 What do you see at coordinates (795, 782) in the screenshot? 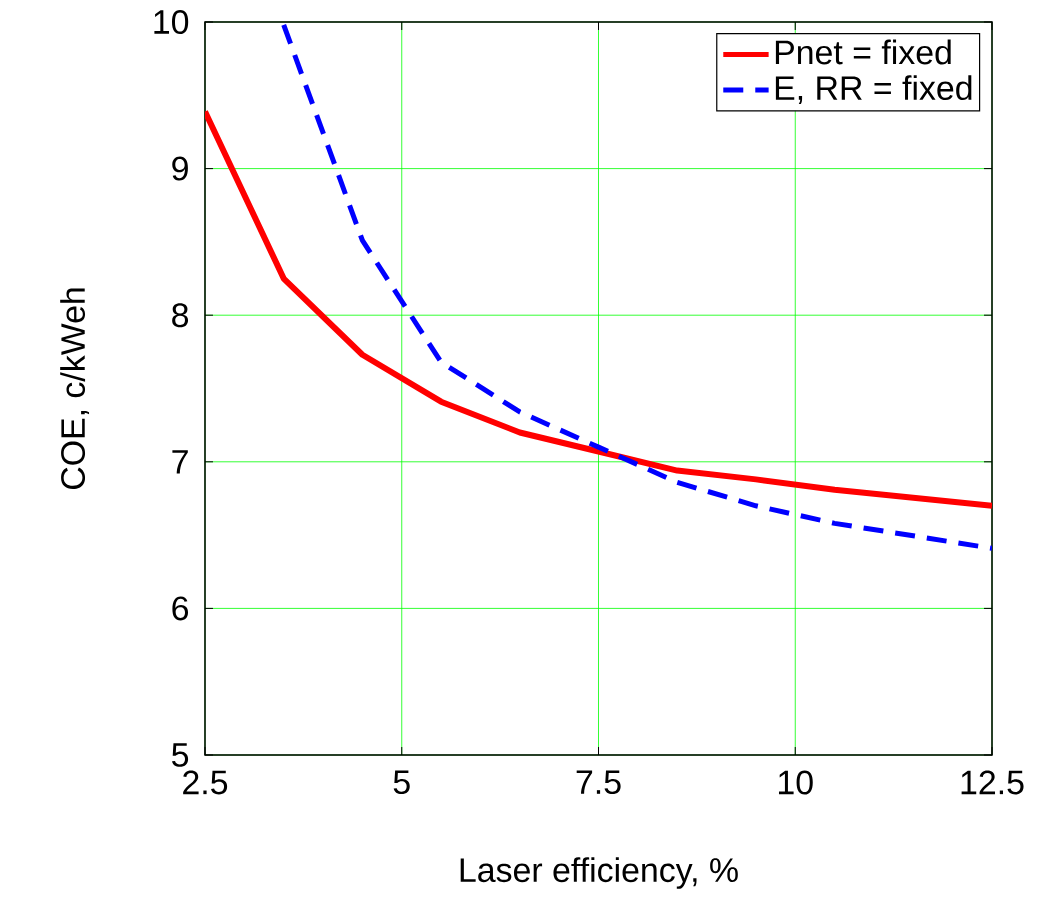
I see `x-tick-label: 10` at bounding box center [795, 782].